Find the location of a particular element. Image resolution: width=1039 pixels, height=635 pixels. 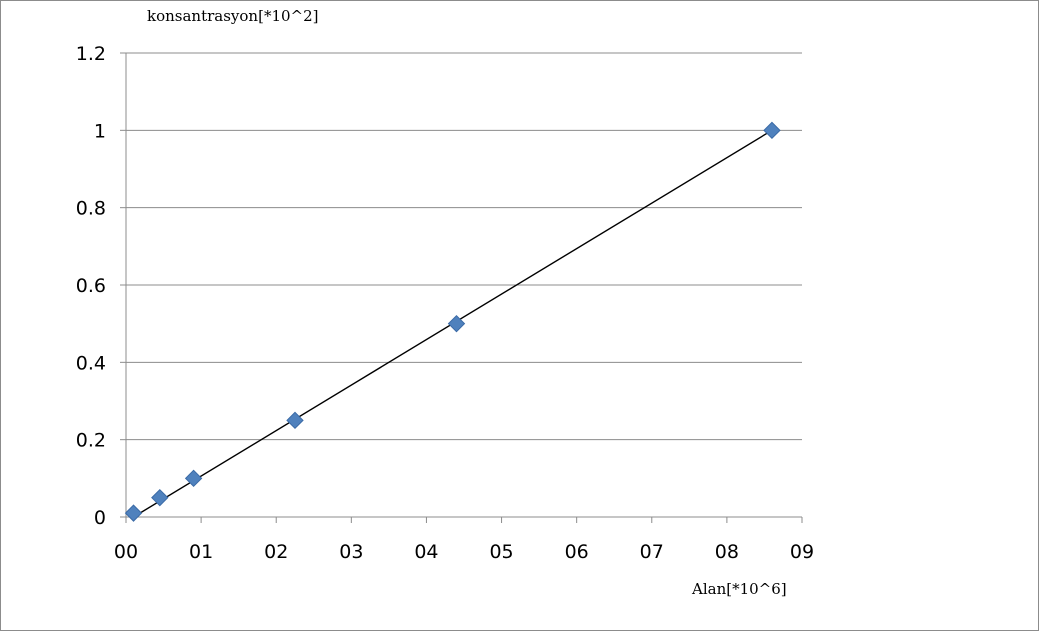

x-tick-label: 08 is located at coordinates (727, 552).